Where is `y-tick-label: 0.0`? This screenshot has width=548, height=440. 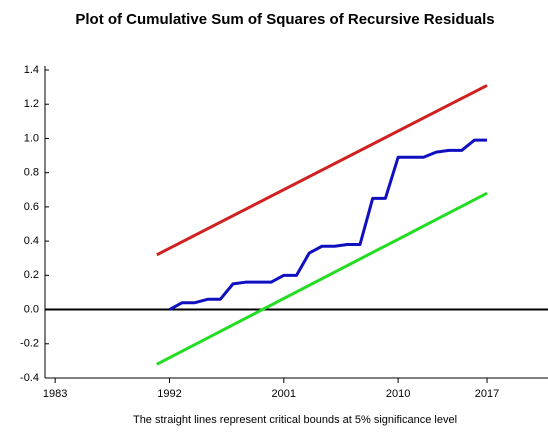 y-tick-label: 0.0 is located at coordinates (31, 309).